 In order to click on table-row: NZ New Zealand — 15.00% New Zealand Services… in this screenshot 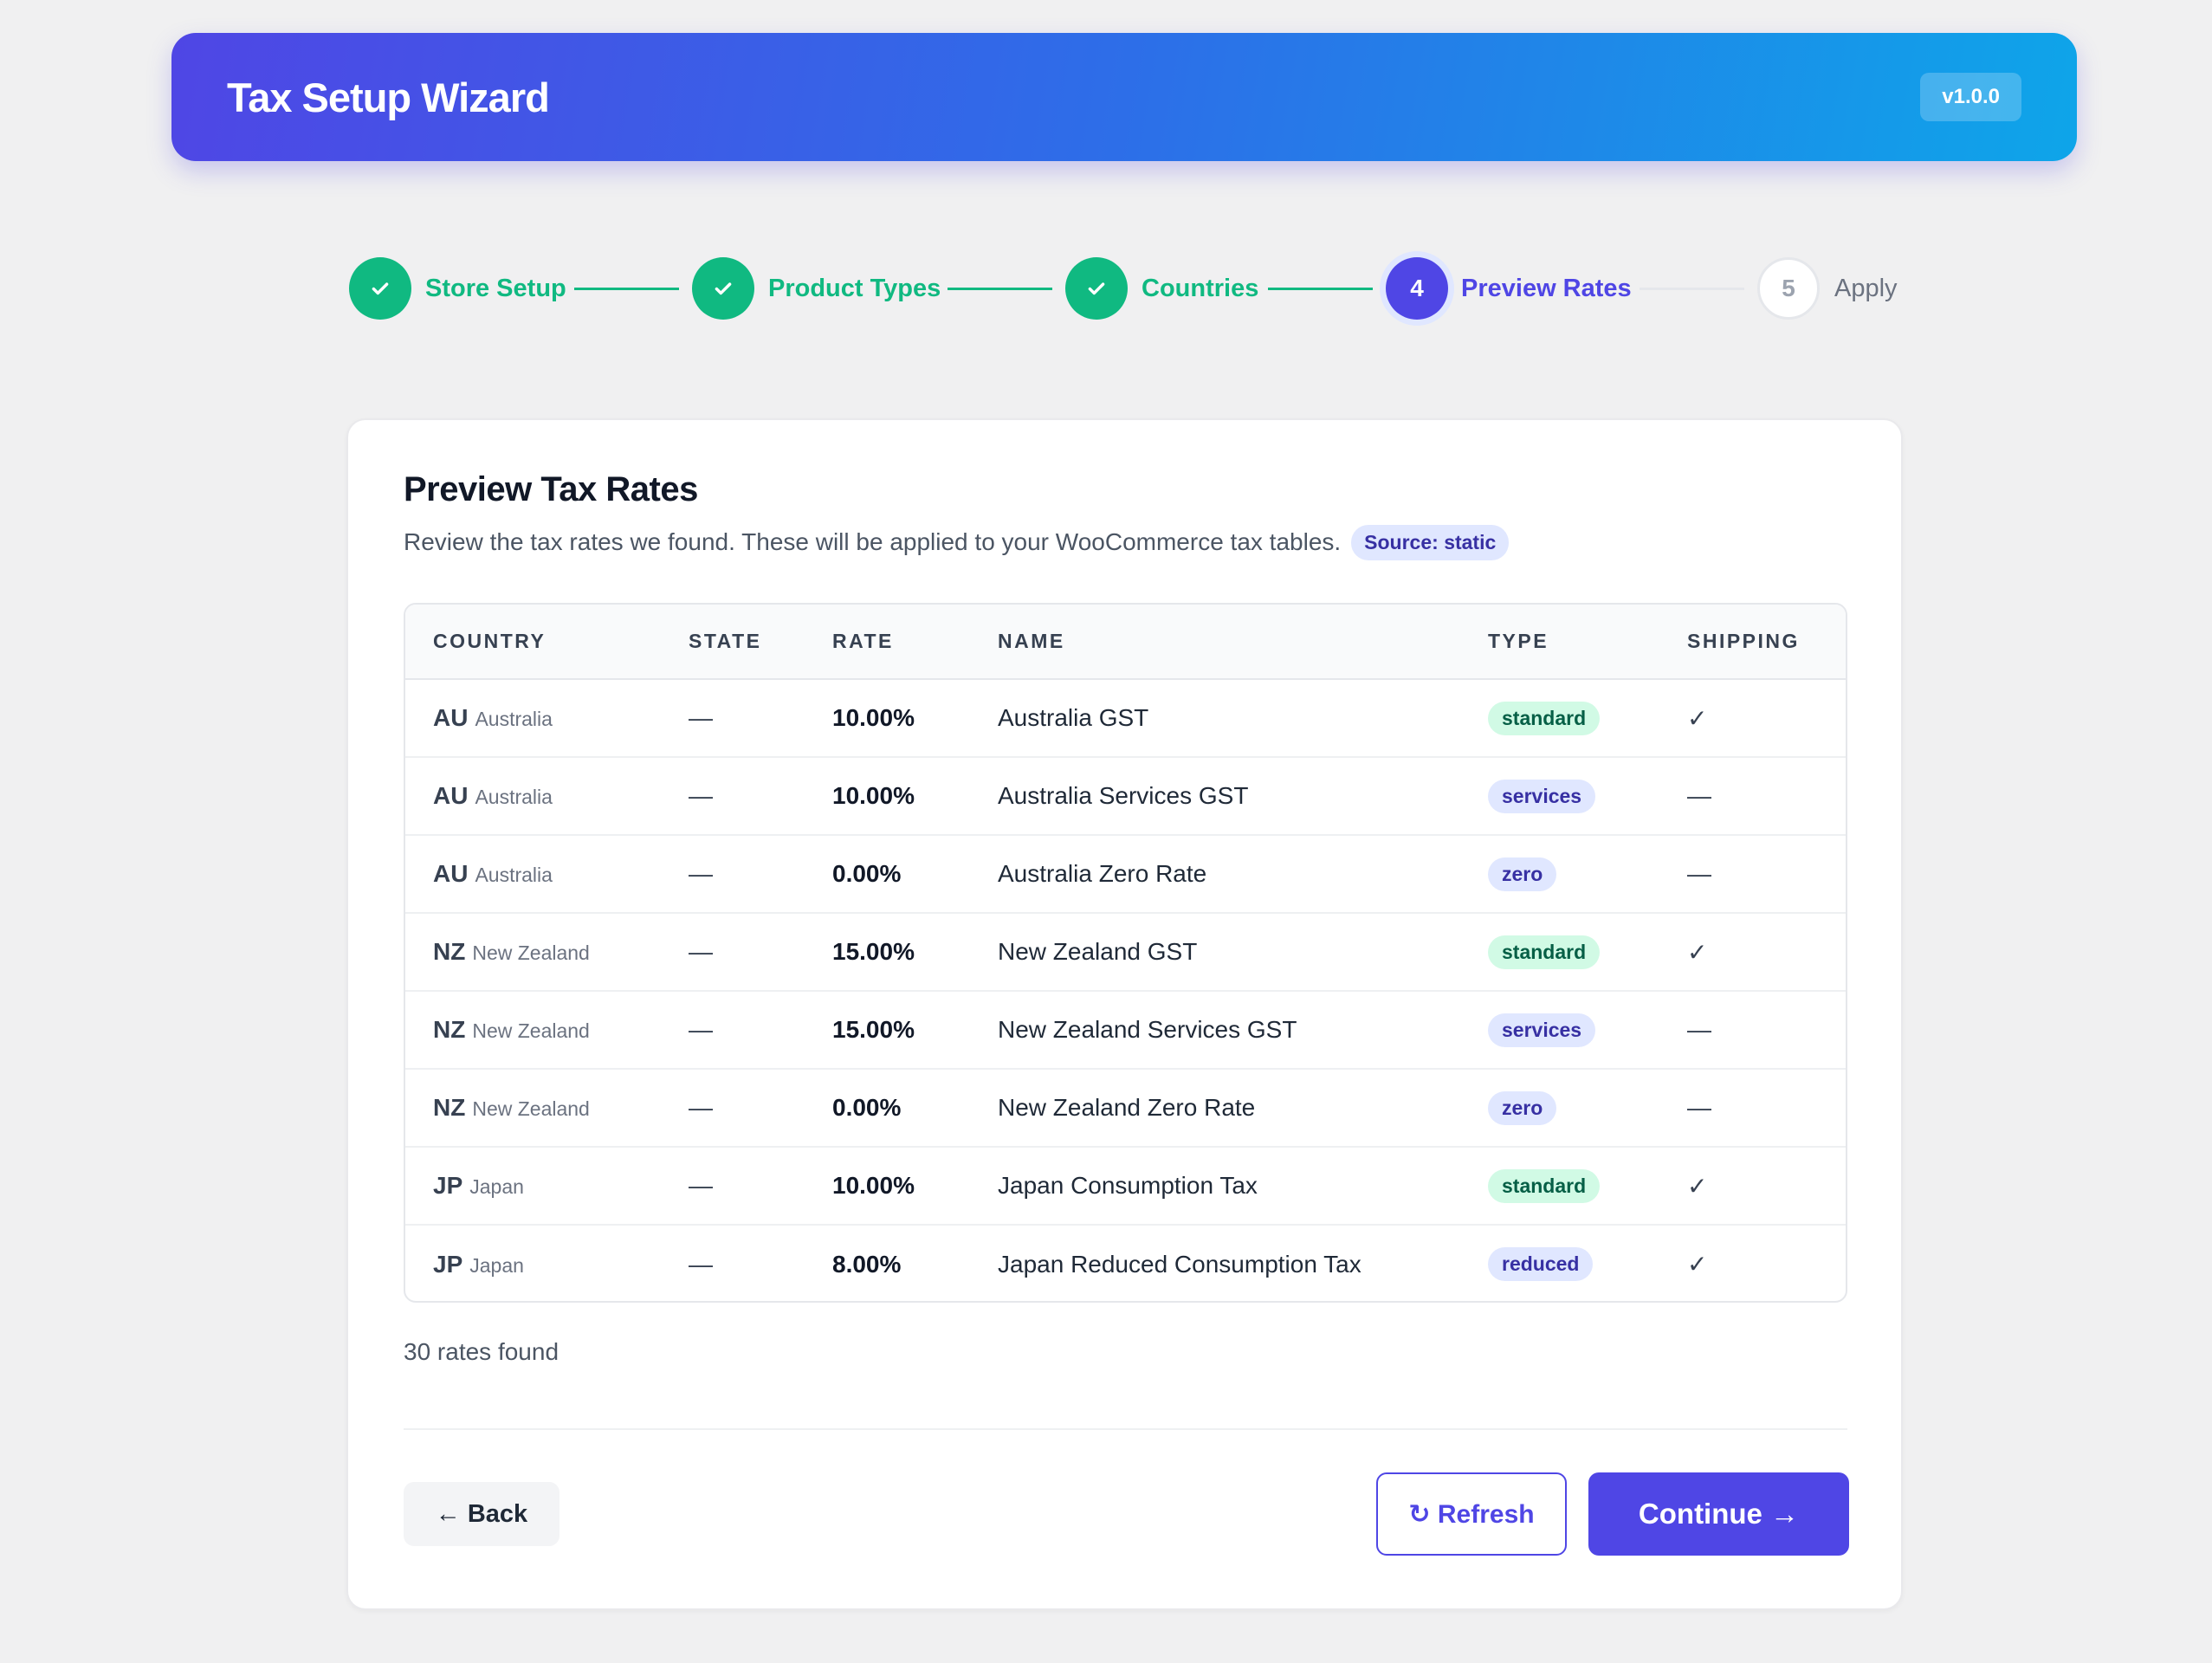, I will do `click(1125, 1030)`.